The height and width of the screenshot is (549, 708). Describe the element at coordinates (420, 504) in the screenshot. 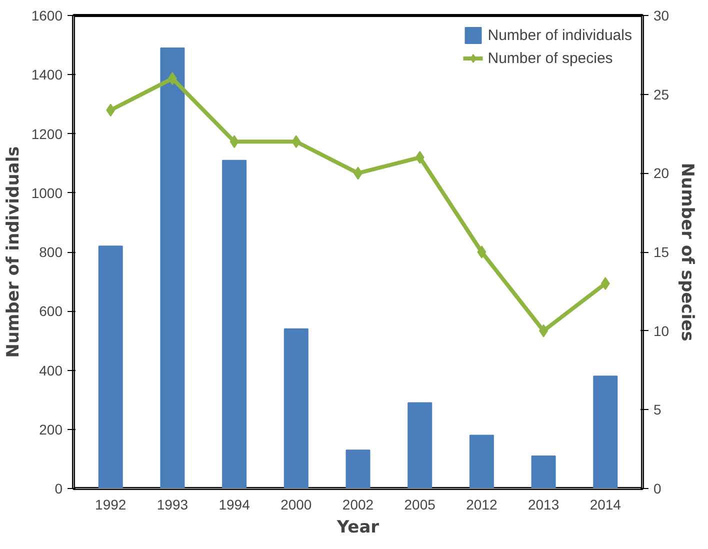

I see `x-tick-label: 2005` at that location.